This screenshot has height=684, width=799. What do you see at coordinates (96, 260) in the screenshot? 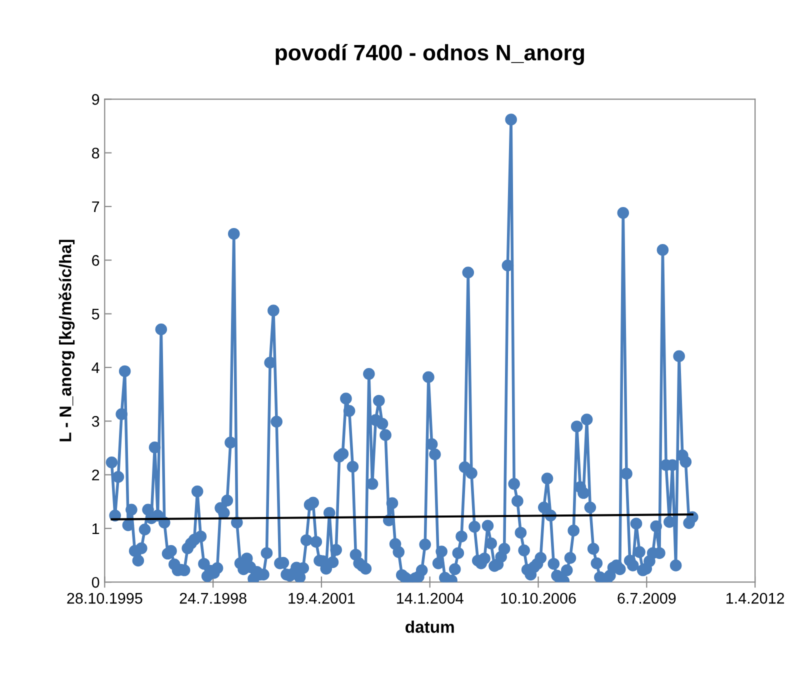
I see `y-tick-label: 6` at bounding box center [96, 260].